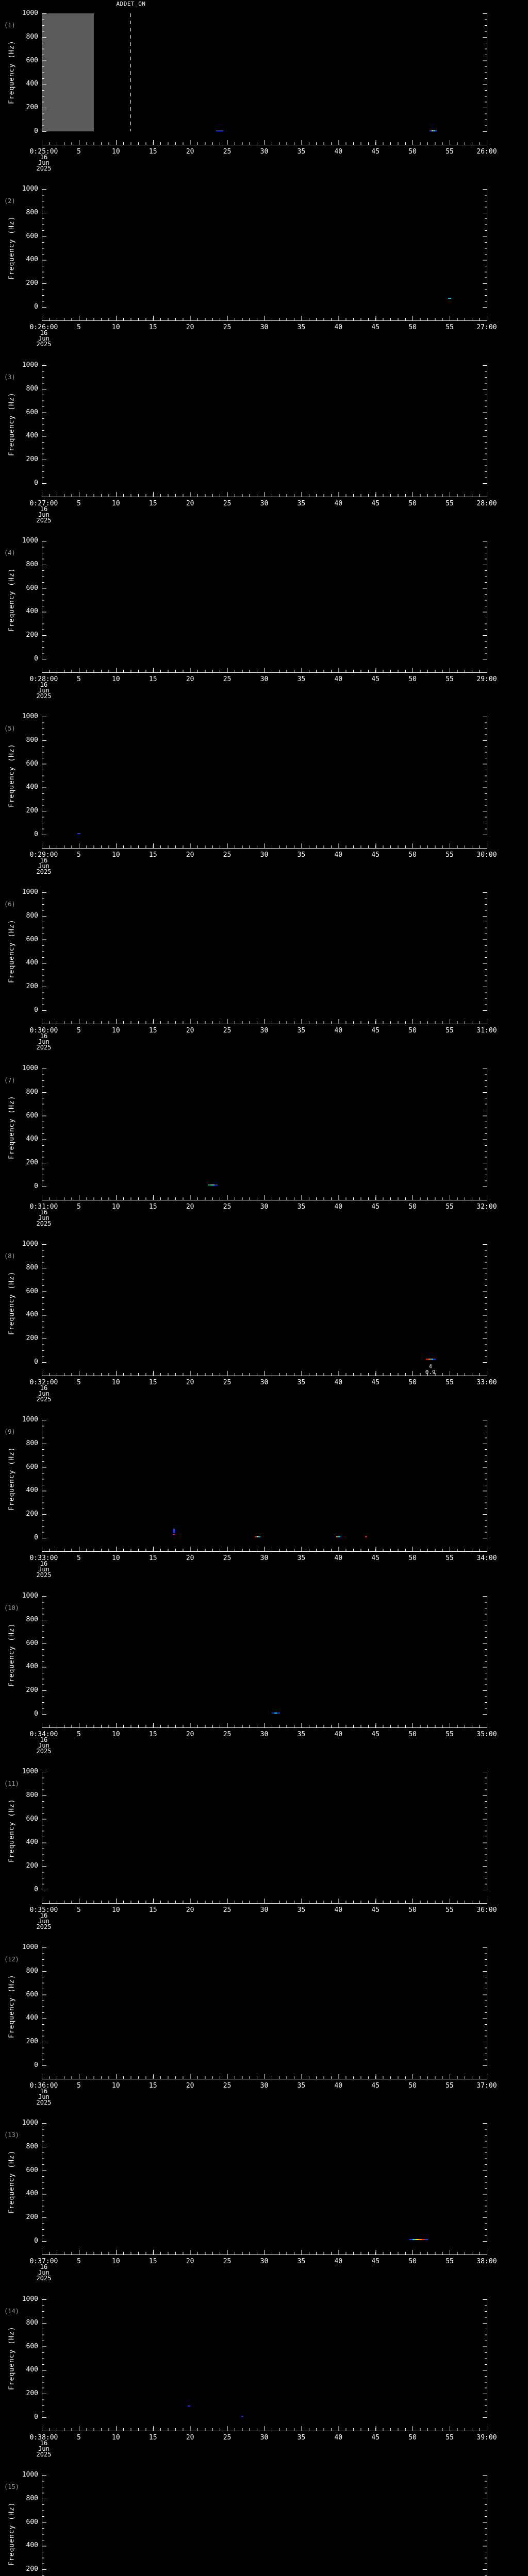  I want to click on panel-number-label: (6), so click(9, 904).